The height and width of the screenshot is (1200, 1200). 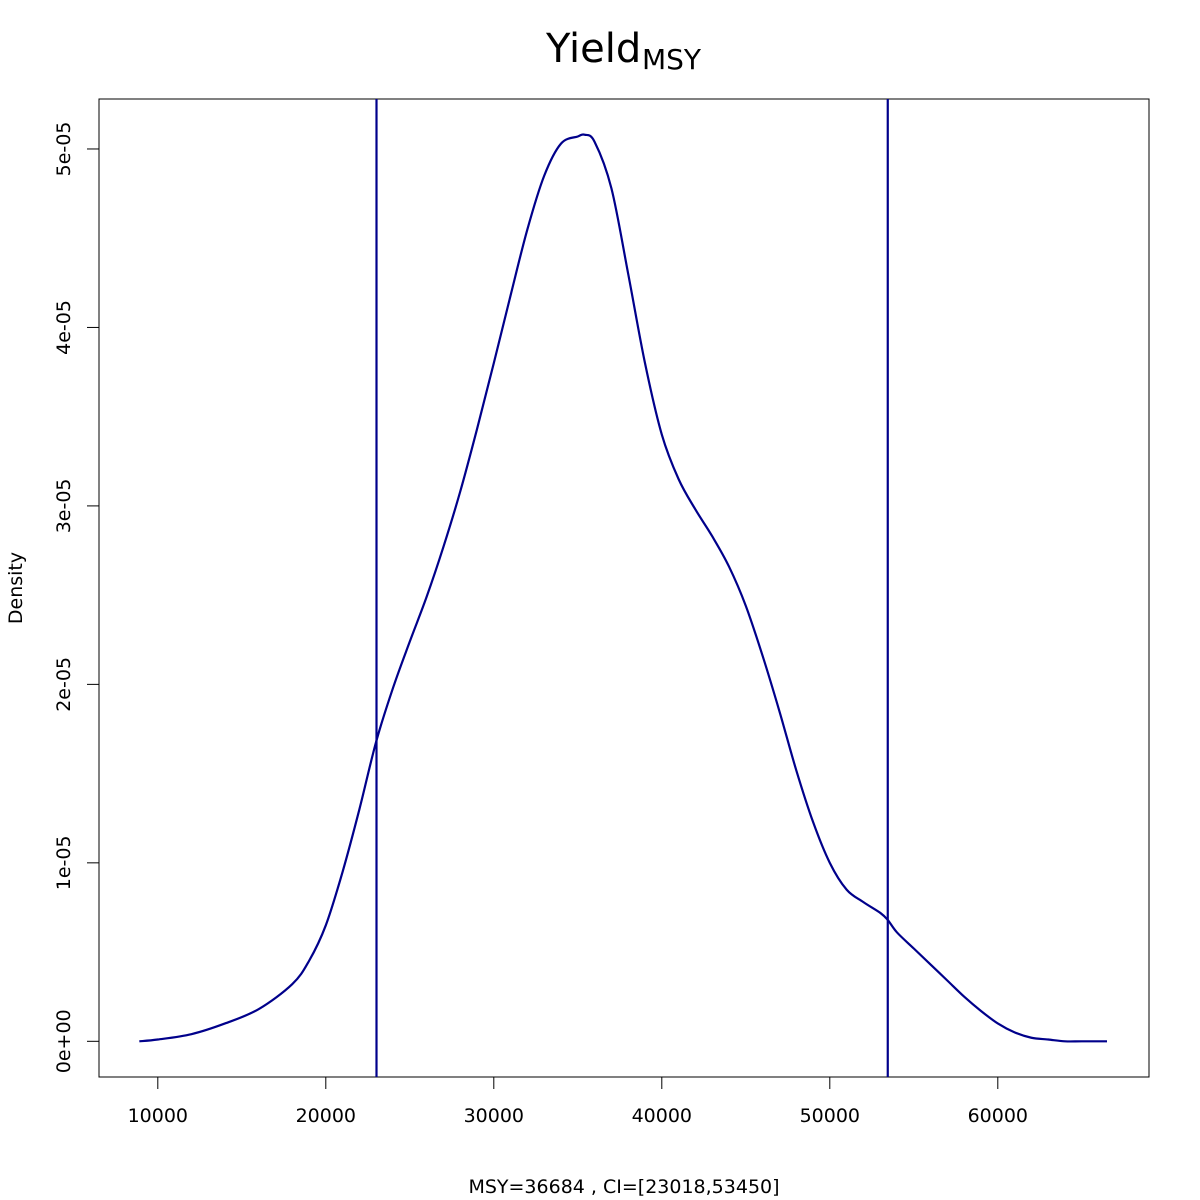 I want to click on chart-title: Yield MSY, so click(x=623, y=51).